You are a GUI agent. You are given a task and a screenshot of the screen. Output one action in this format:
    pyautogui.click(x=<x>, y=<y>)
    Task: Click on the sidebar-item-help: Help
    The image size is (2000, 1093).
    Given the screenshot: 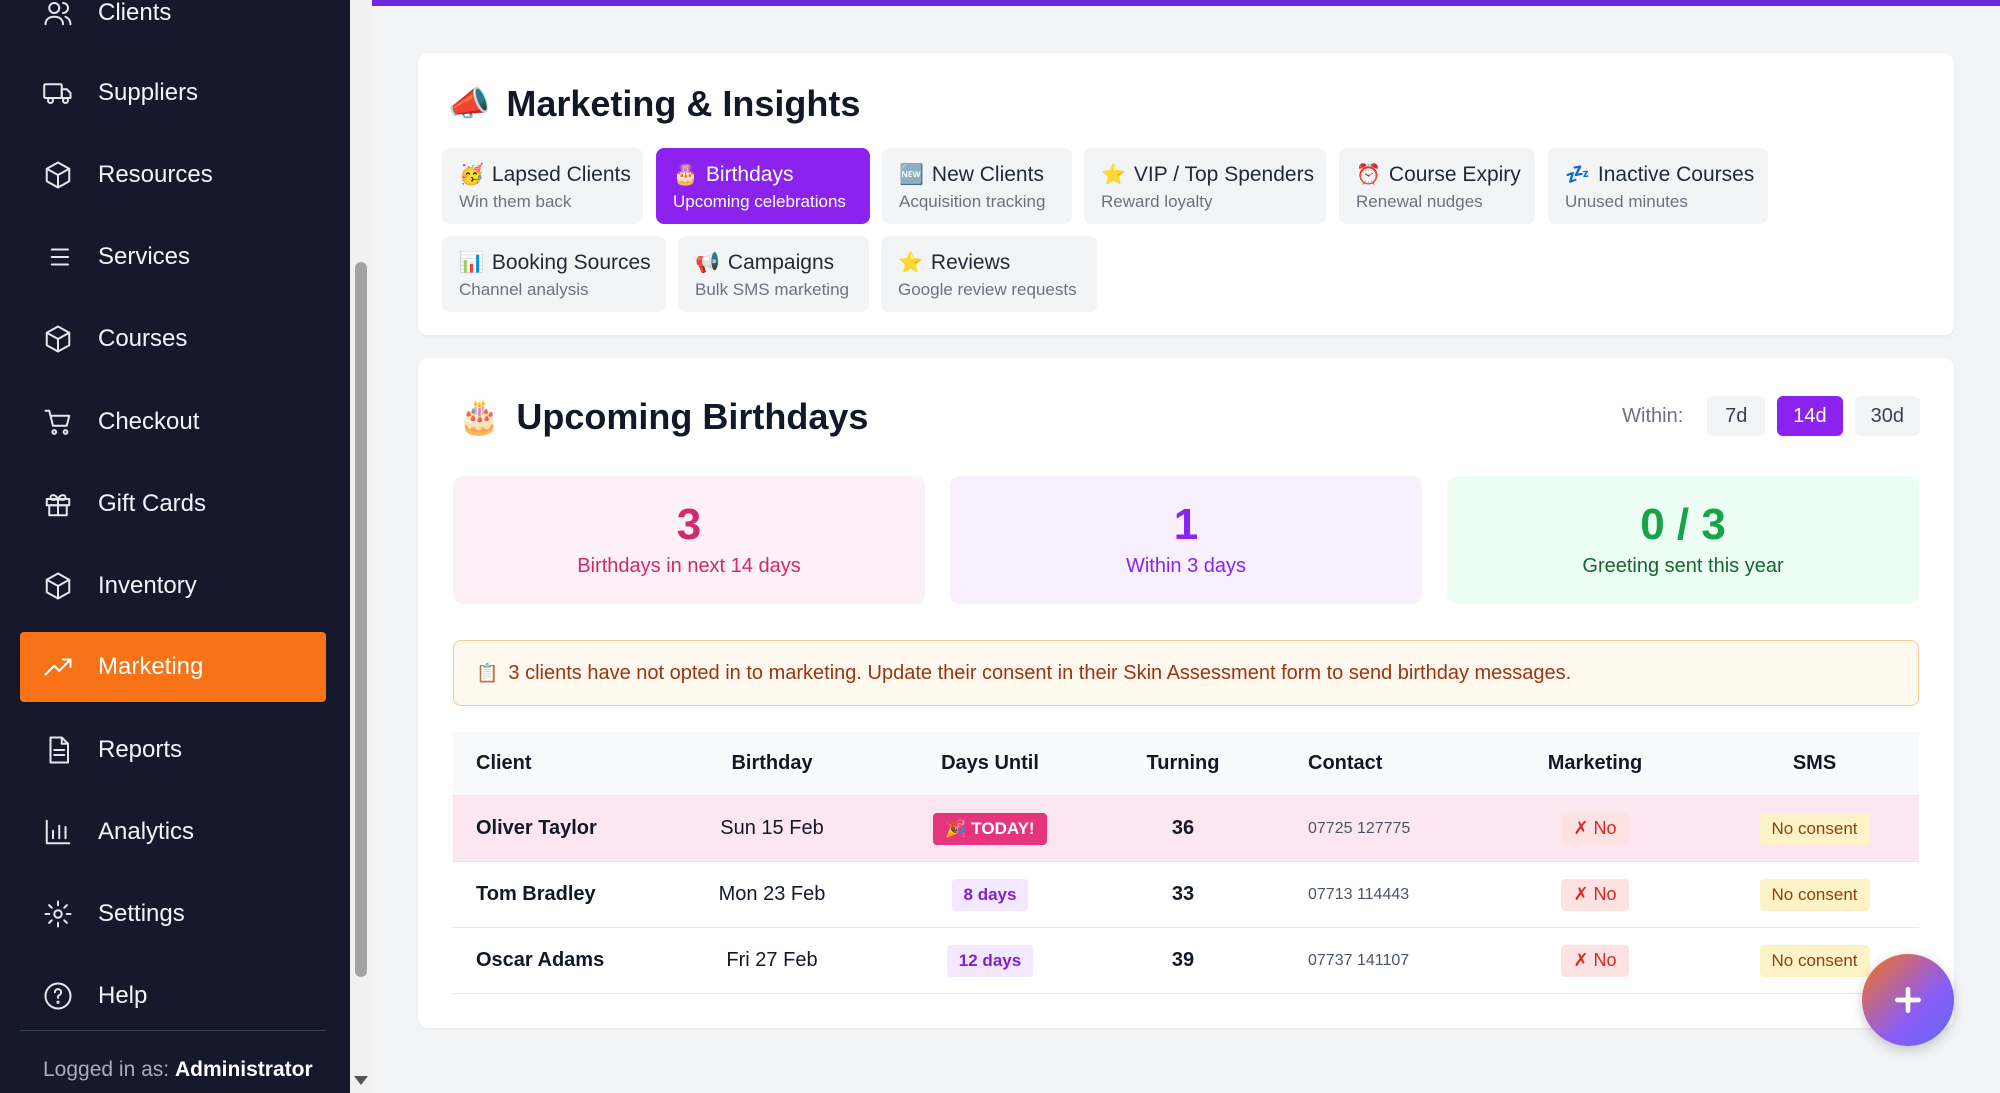 What is the action you would take?
    pyautogui.click(x=173, y=996)
    